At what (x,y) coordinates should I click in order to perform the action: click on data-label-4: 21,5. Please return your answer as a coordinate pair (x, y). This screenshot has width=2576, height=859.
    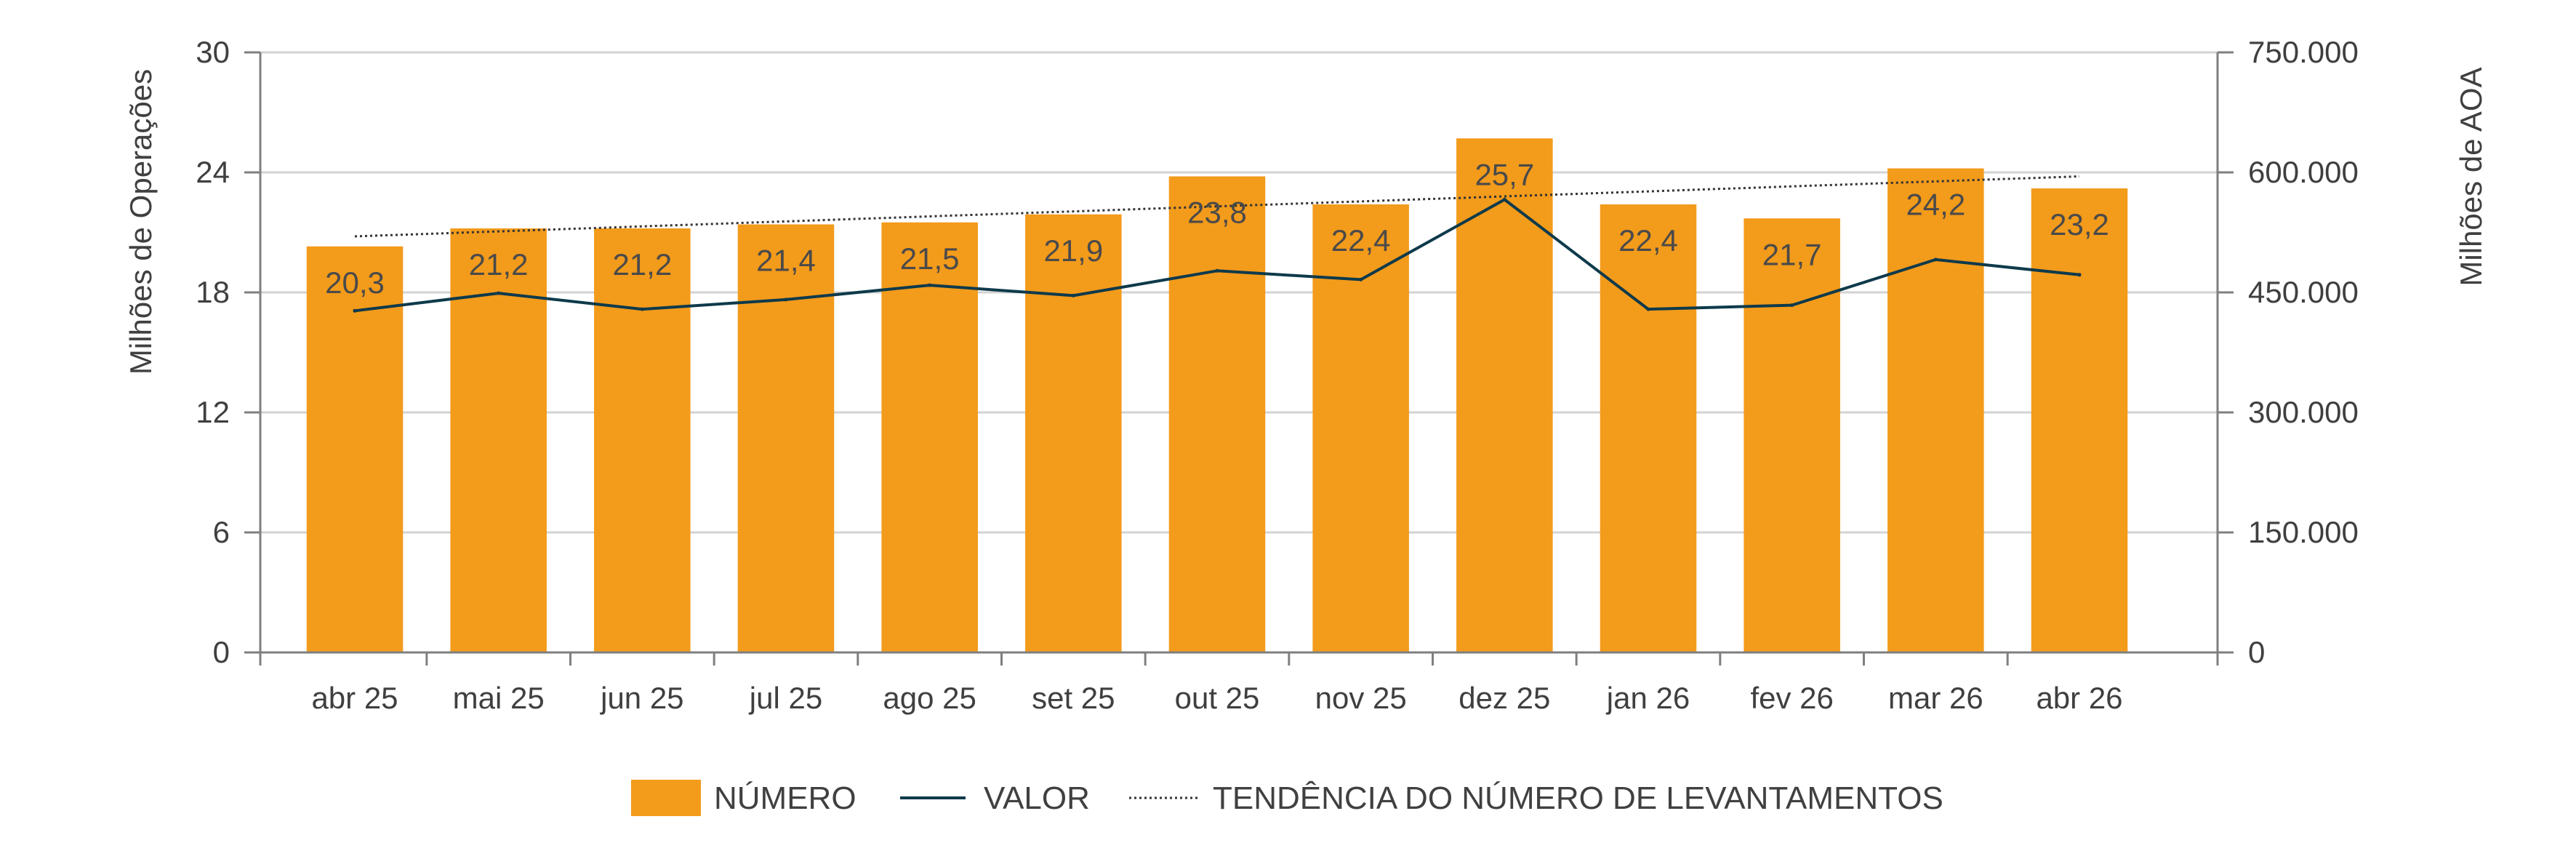
    Looking at the image, I should click on (930, 258).